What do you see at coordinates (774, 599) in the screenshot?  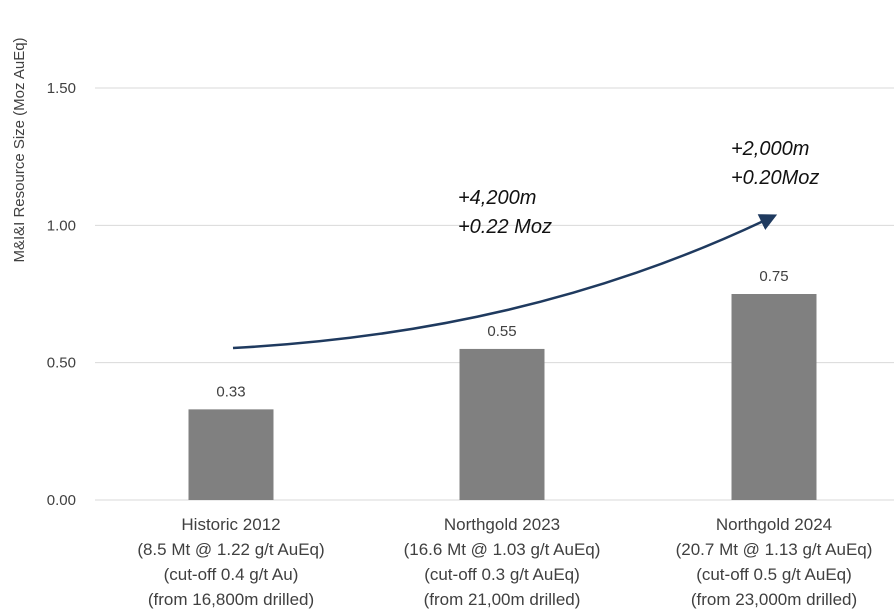 I see `category-detail: (from 23,000m drilled)` at bounding box center [774, 599].